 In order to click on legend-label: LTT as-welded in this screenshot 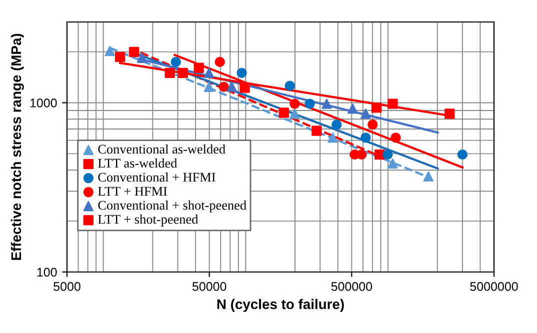, I will do `click(138, 163)`.